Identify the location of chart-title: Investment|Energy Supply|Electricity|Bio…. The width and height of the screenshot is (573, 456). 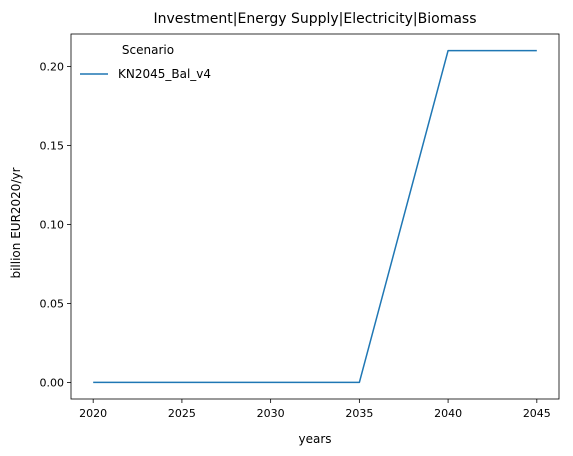
(314, 19).